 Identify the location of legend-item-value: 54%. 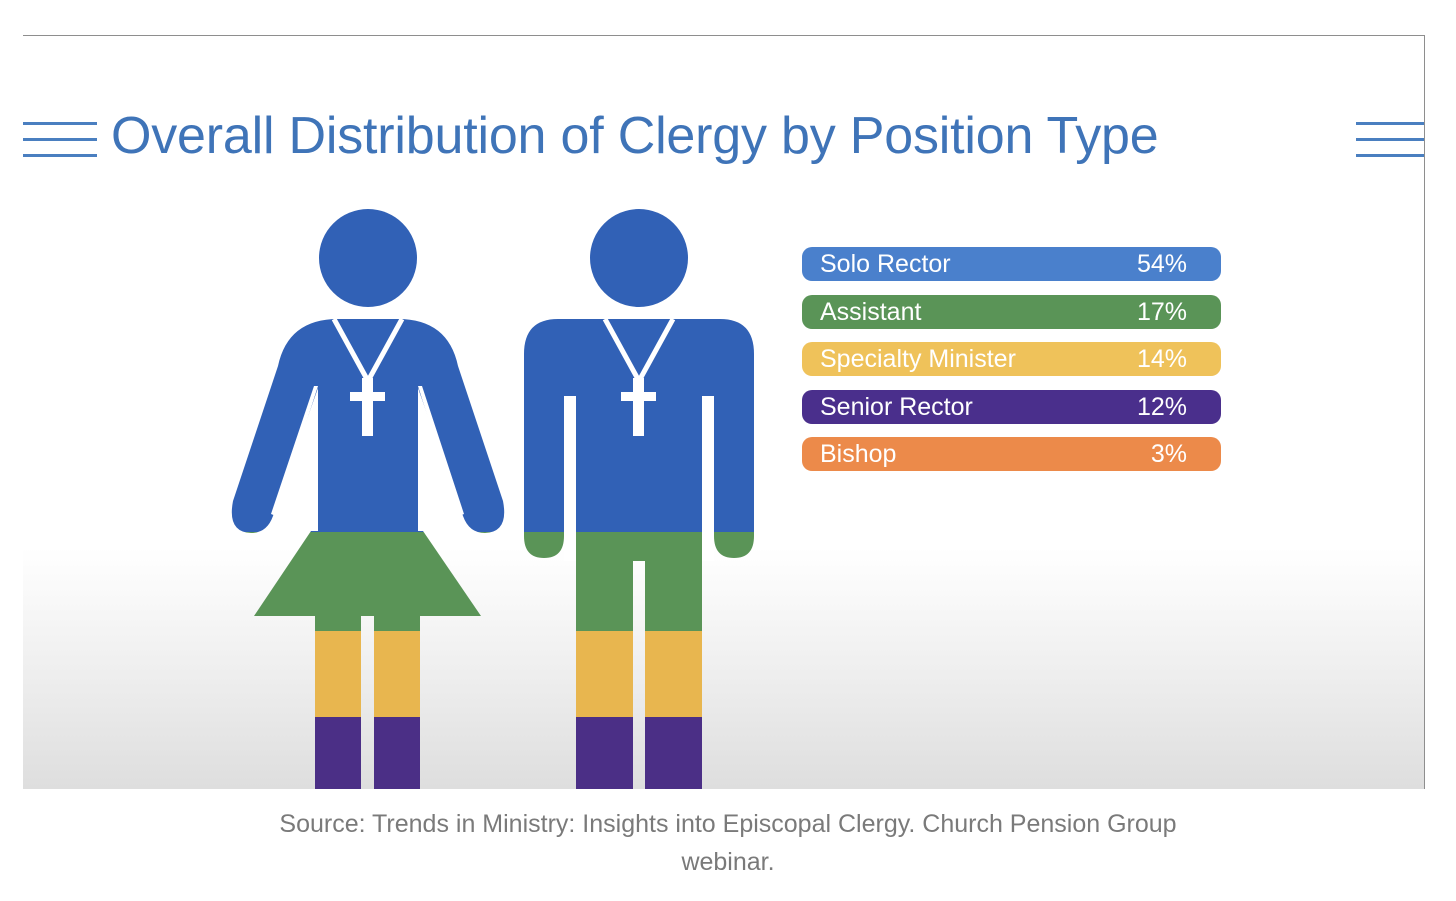
(1161, 264).